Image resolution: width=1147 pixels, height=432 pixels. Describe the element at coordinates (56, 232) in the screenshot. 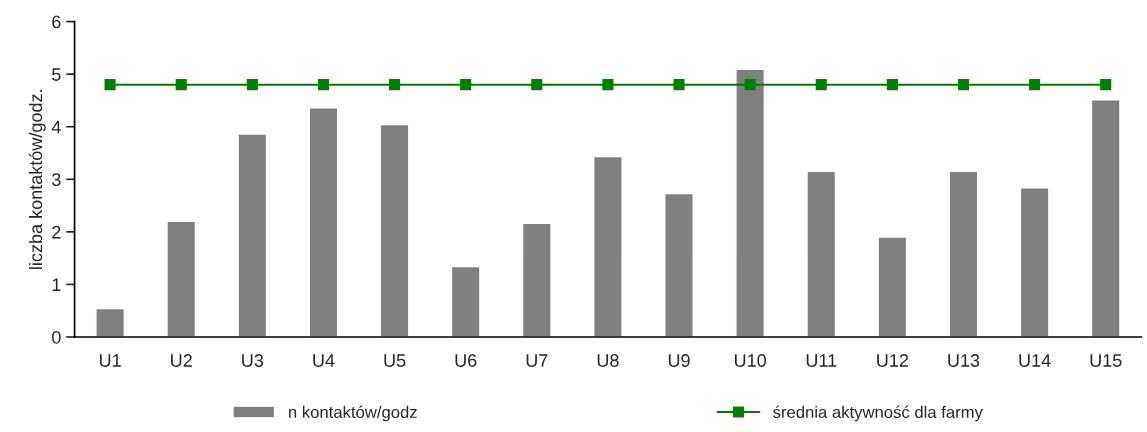

I see `y-tick-label: 2` at that location.